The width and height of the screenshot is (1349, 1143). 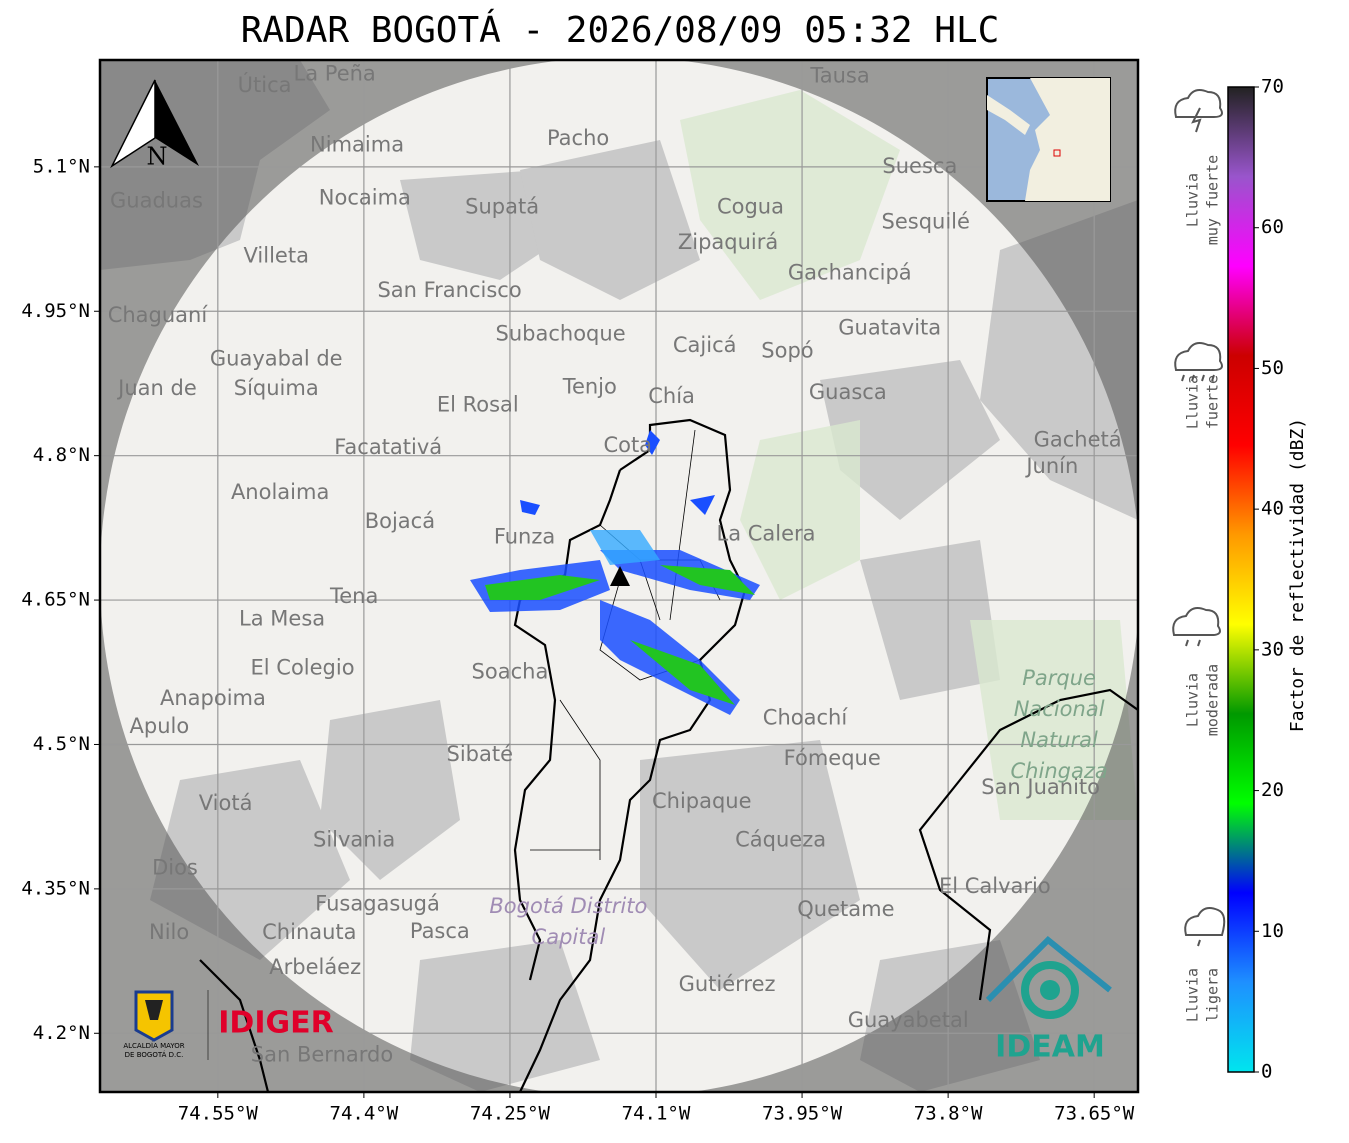 What do you see at coordinates (478, 405) in the screenshot?
I see `place-label: El Rosal` at bounding box center [478, 405].